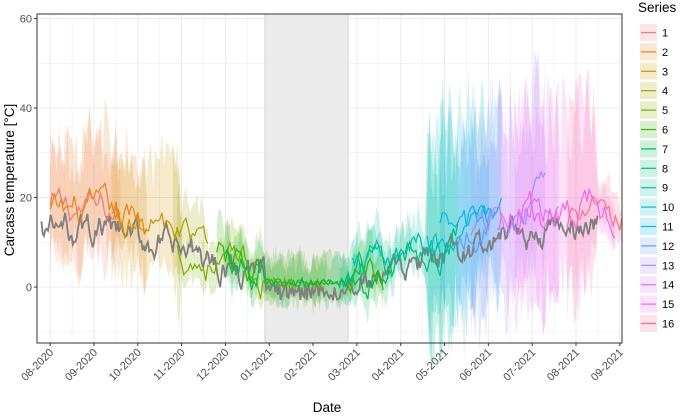 The image size is (685, 417). Describe the element at coordinates (665, 189) in the screenshot. I see `legend-label: 9` at that location.